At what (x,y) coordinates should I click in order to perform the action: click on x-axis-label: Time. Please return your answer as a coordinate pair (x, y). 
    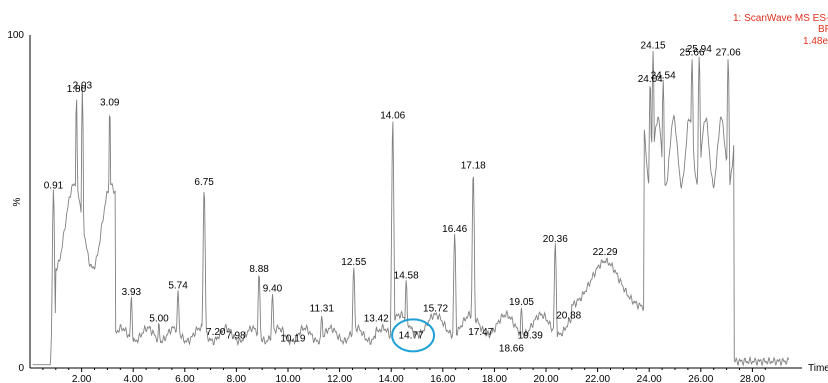
    Looking at the image, I should click on (818, 368).